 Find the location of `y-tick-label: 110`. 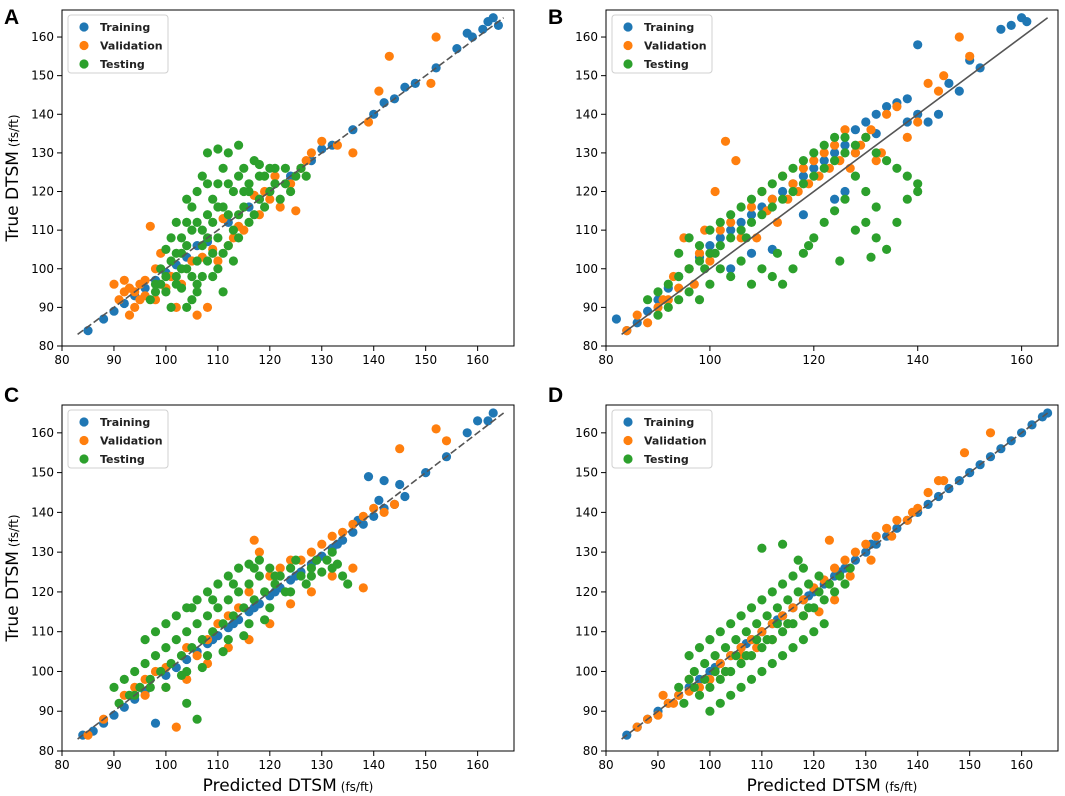

y-tick-label: 110 is located at coordinates (586, 230).